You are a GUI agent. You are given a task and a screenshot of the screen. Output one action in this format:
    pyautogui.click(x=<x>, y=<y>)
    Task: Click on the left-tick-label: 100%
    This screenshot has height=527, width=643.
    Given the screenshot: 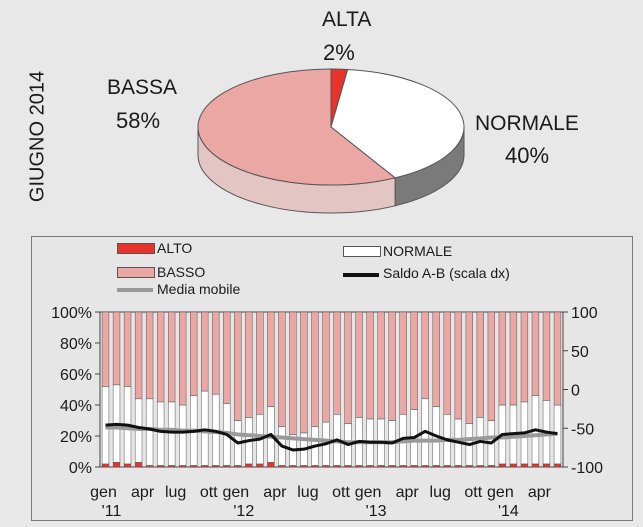 What is the action you would take?
    pyautogui.click(x=71, y=313)
    